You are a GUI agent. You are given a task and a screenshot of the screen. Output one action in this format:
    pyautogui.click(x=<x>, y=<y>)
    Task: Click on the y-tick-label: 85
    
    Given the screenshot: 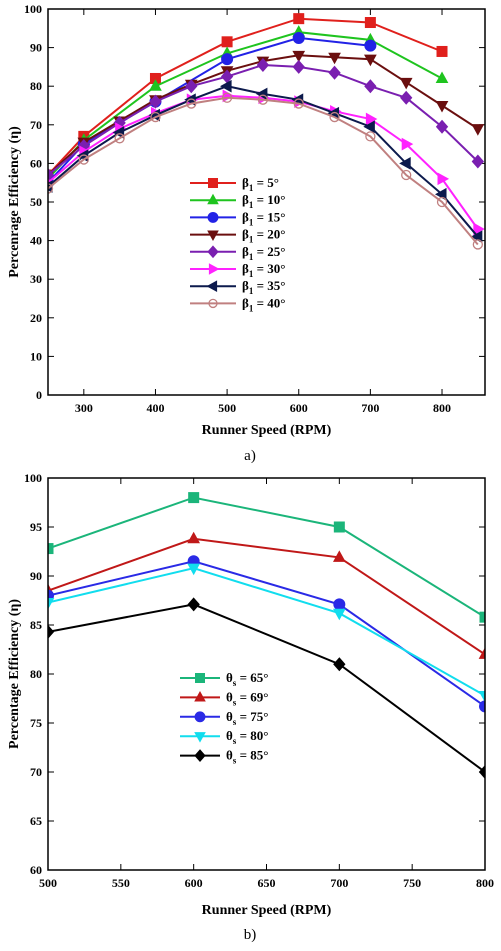 What is the action you would take?
    pyautogui.click(x=36, y=625)
    